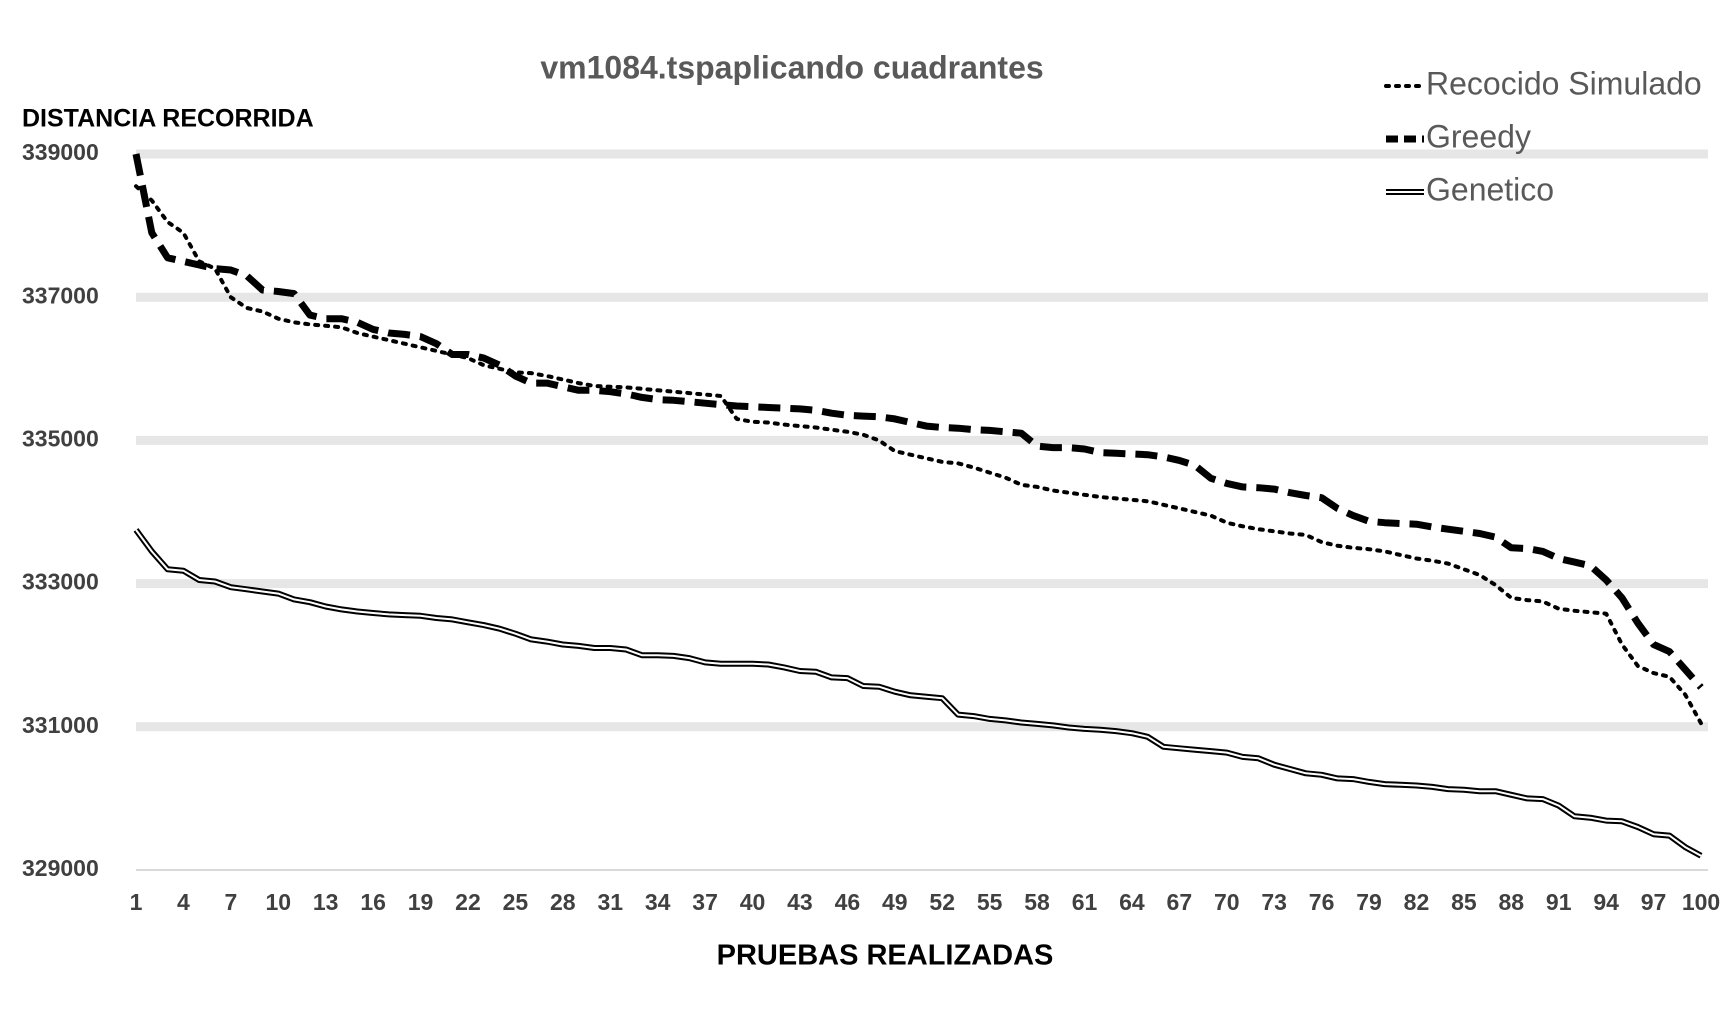  I want to click on x-tick-label: 1, so click(136, 902).